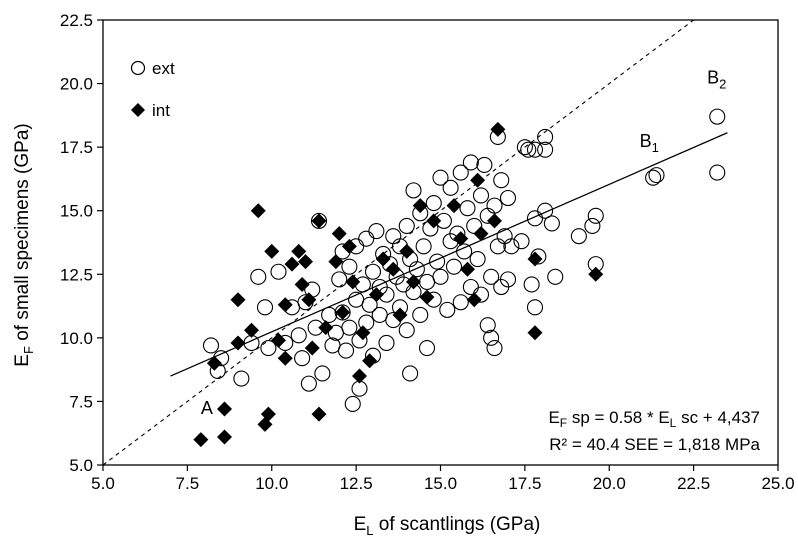 Image resolution: width=798 pixels, height=541 pixels. I want to click on y-tick-label-0: 5.0, so click(81, 465).